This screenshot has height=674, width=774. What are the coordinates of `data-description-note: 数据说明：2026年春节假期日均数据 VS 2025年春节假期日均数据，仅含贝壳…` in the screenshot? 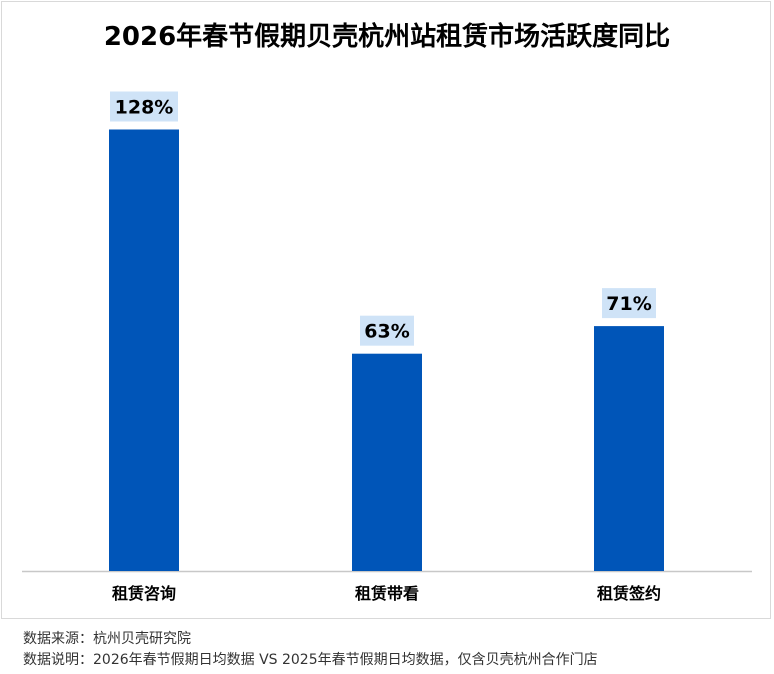 It's located at (310, 660).